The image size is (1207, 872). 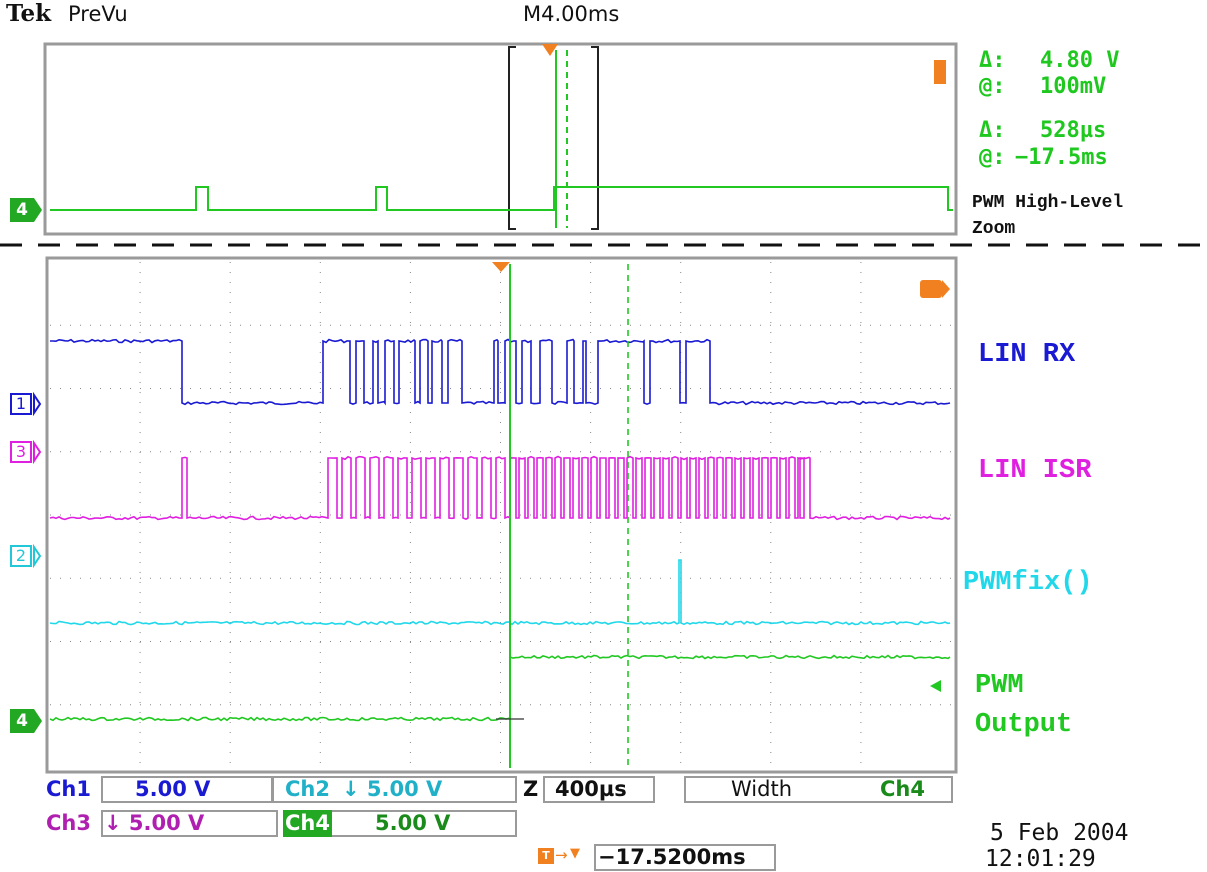 I want to click on time-readout: 12:01:29, so click(x=1040, y=859).